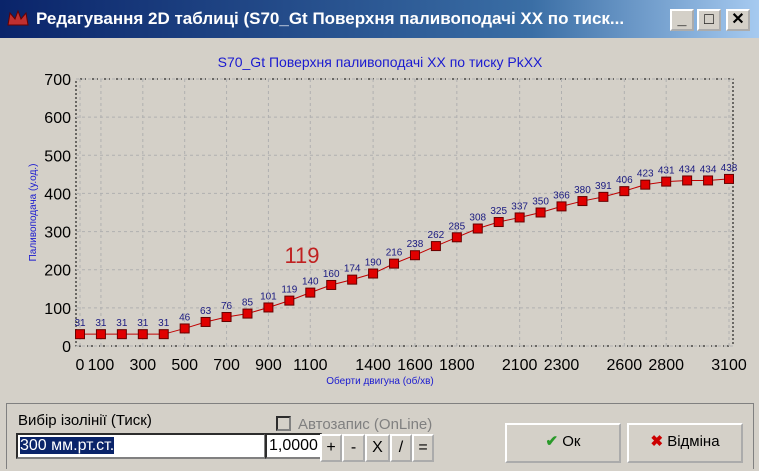 This screenshot has height=471, width=759. Describe the element at coordinates (603, 186) in the screenshot. I see `data-label: 391` at that location.